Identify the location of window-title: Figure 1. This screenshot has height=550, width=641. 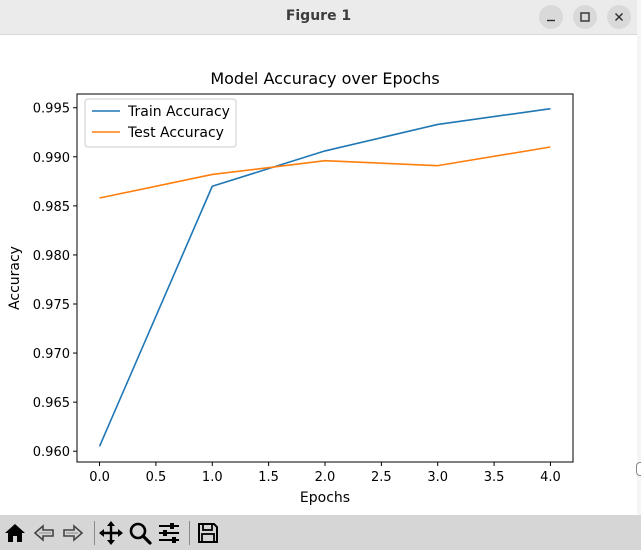
(318, 16).